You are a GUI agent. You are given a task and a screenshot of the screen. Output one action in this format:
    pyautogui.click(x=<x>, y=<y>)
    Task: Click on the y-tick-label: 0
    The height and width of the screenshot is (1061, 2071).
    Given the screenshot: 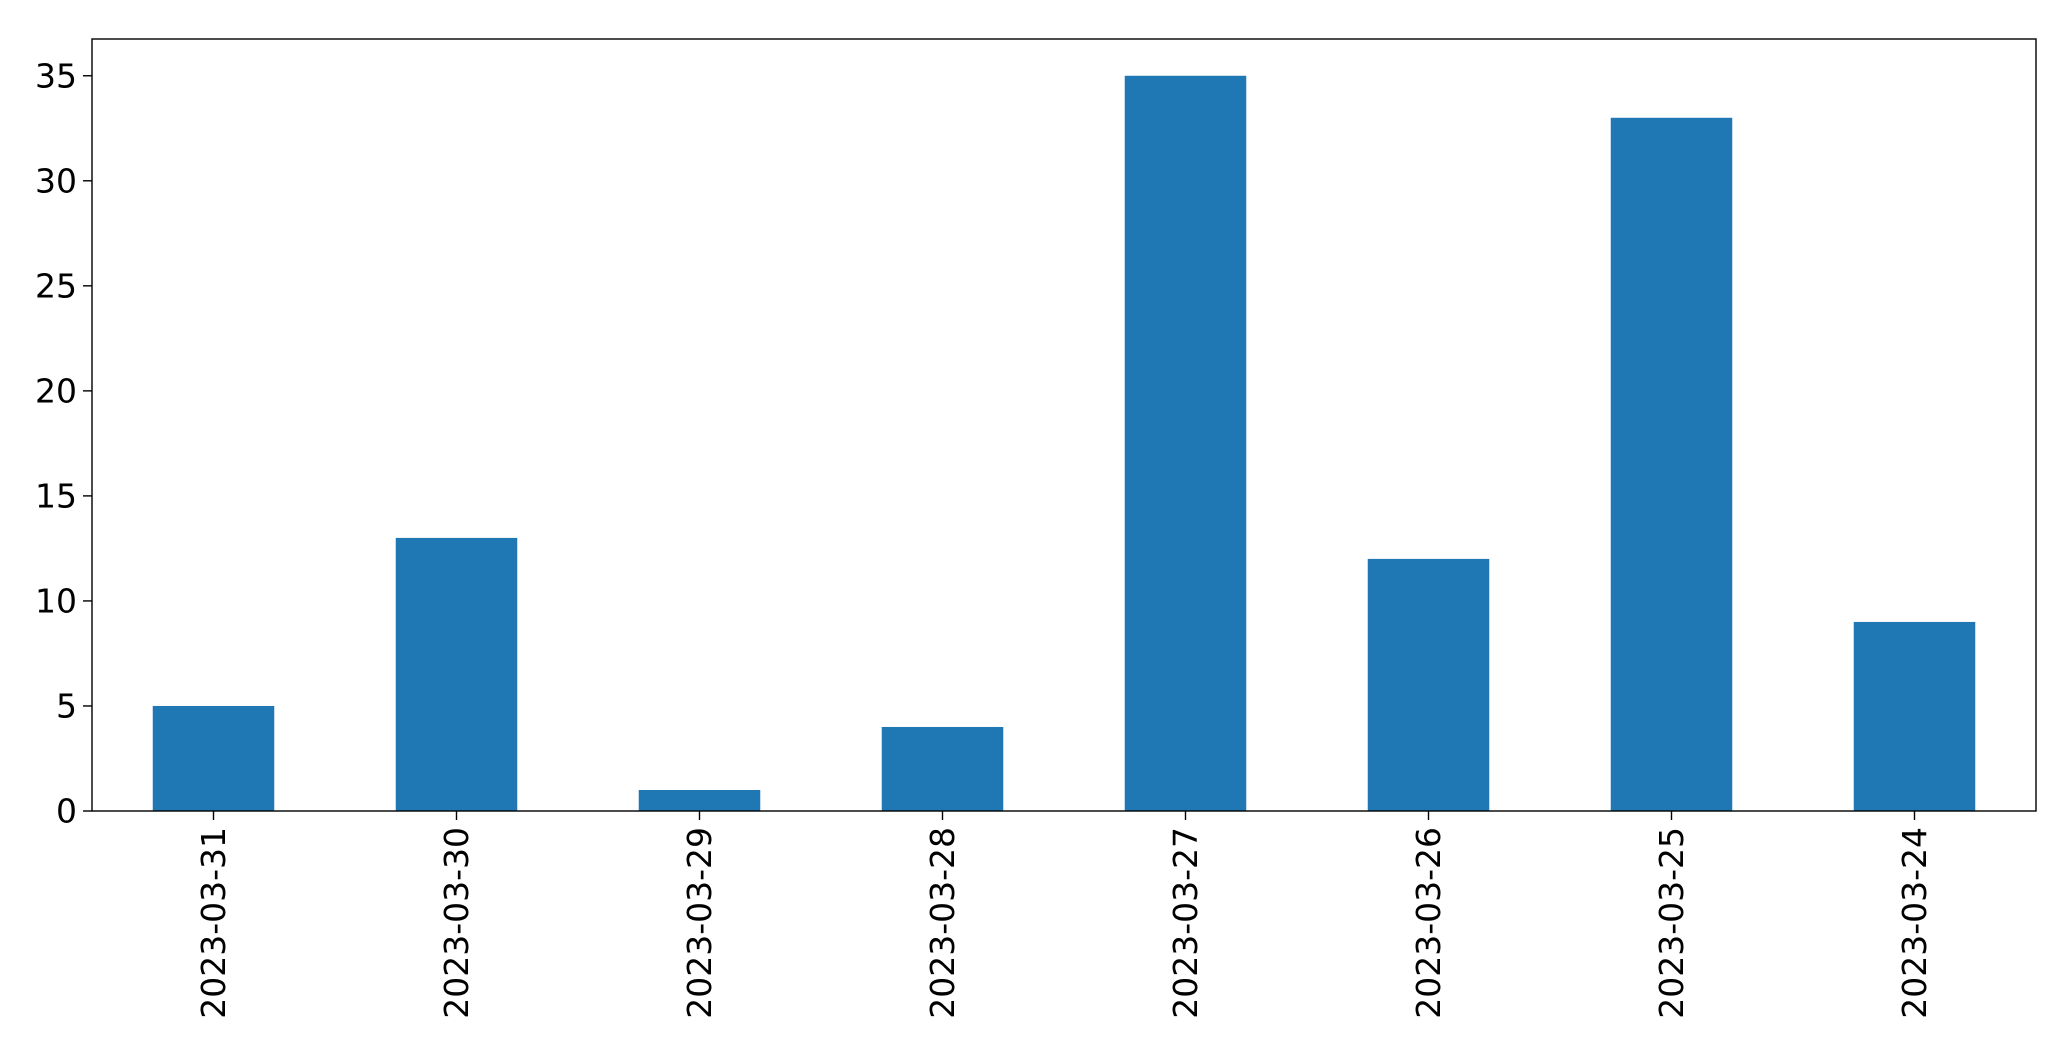 What is the action you would take?
    pyautogui.click(x=66, y=811)
    